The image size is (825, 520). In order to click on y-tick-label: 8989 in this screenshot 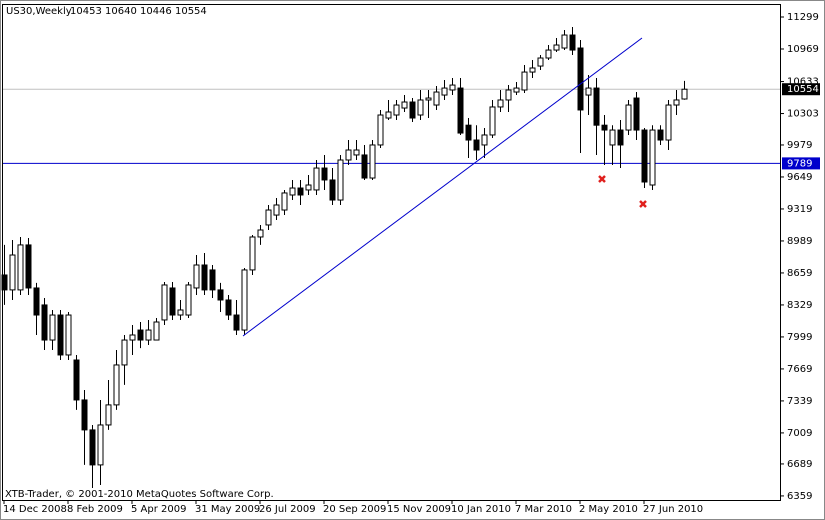, I will do `click(799, 241)`.